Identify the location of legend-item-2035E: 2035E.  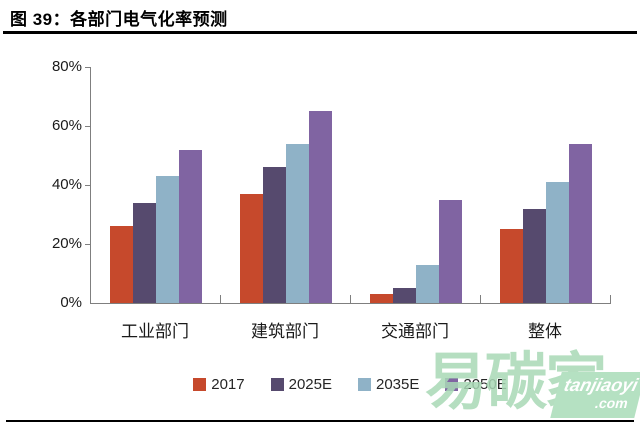
(388, 384).